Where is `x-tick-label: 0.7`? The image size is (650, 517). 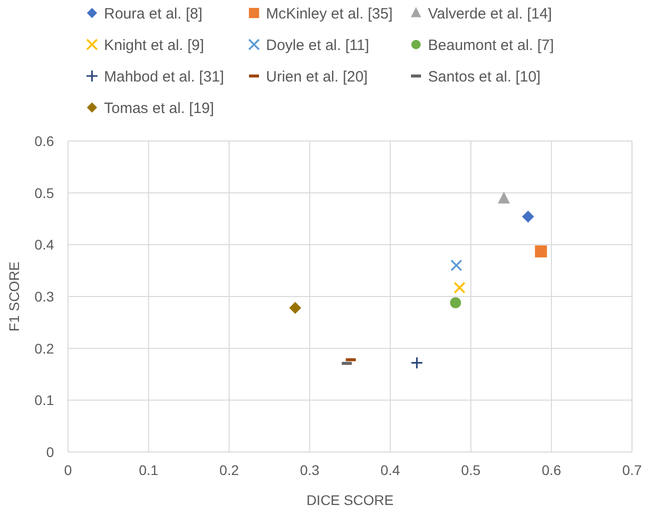 x-tick-label: 0.7 is located at coordinates (632, 470).